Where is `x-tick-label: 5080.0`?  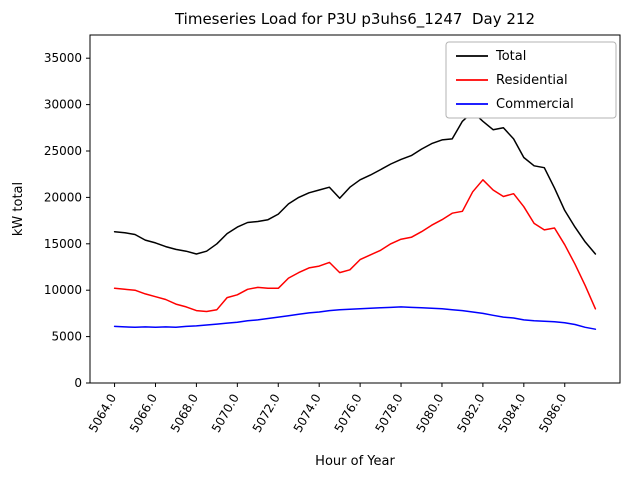 x-tick-label: 5080.0 is located at coordinates (429, 413).